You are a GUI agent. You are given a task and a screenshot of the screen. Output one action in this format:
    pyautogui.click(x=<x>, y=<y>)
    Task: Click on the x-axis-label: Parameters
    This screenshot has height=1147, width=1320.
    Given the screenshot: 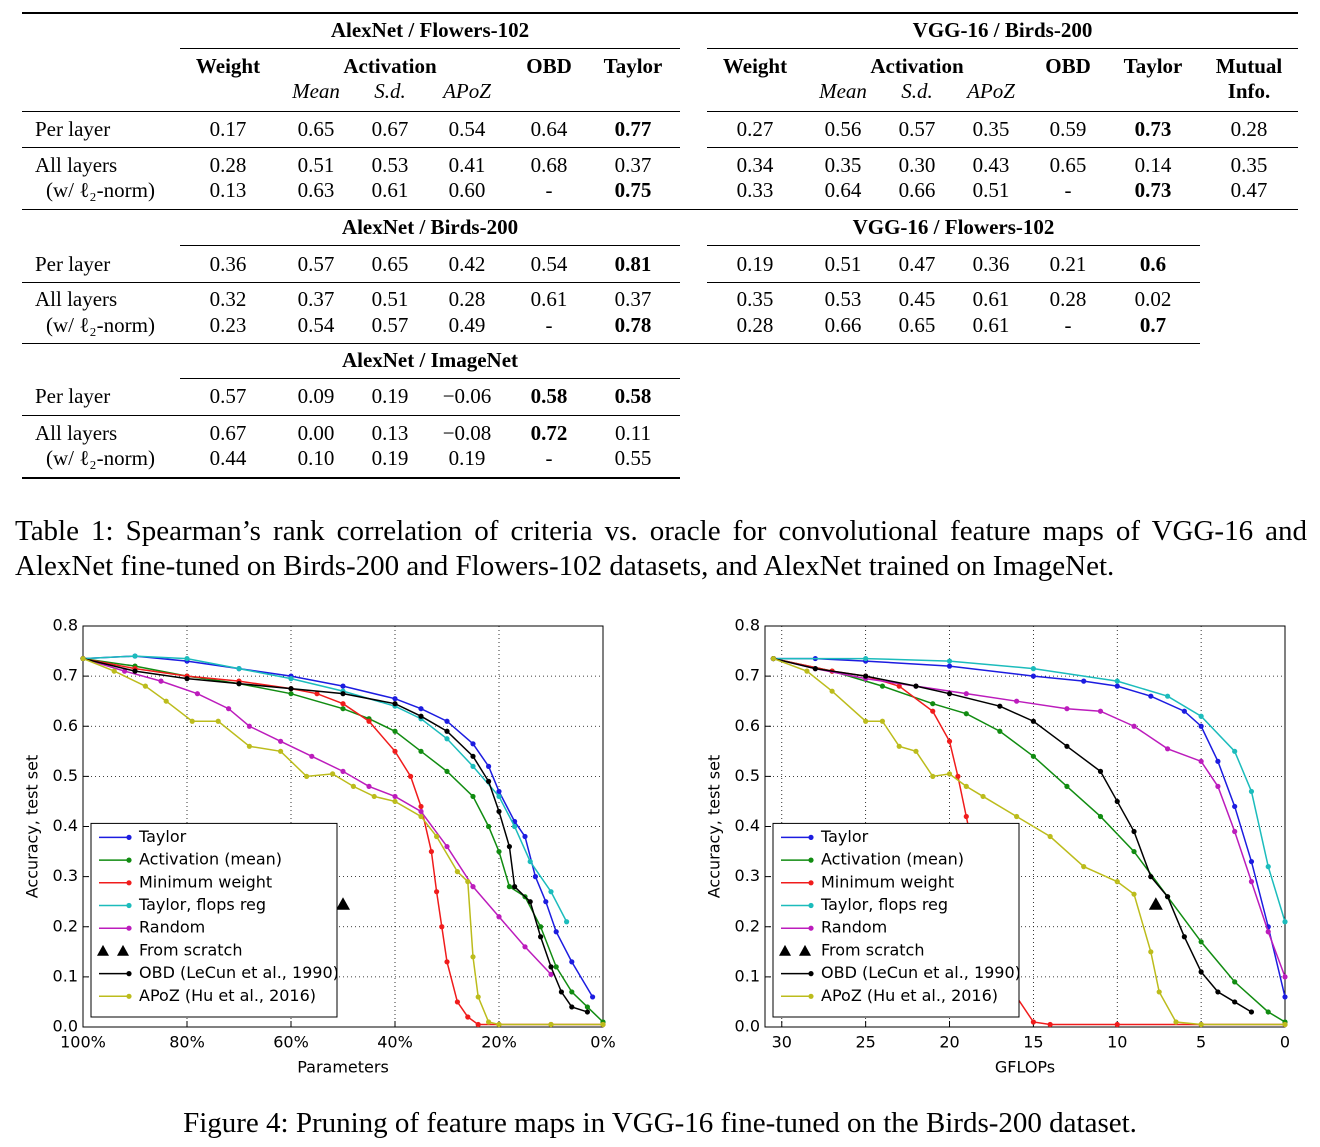 What is the action you would take?
    pyautogui.click(x=343, y=1067)
    